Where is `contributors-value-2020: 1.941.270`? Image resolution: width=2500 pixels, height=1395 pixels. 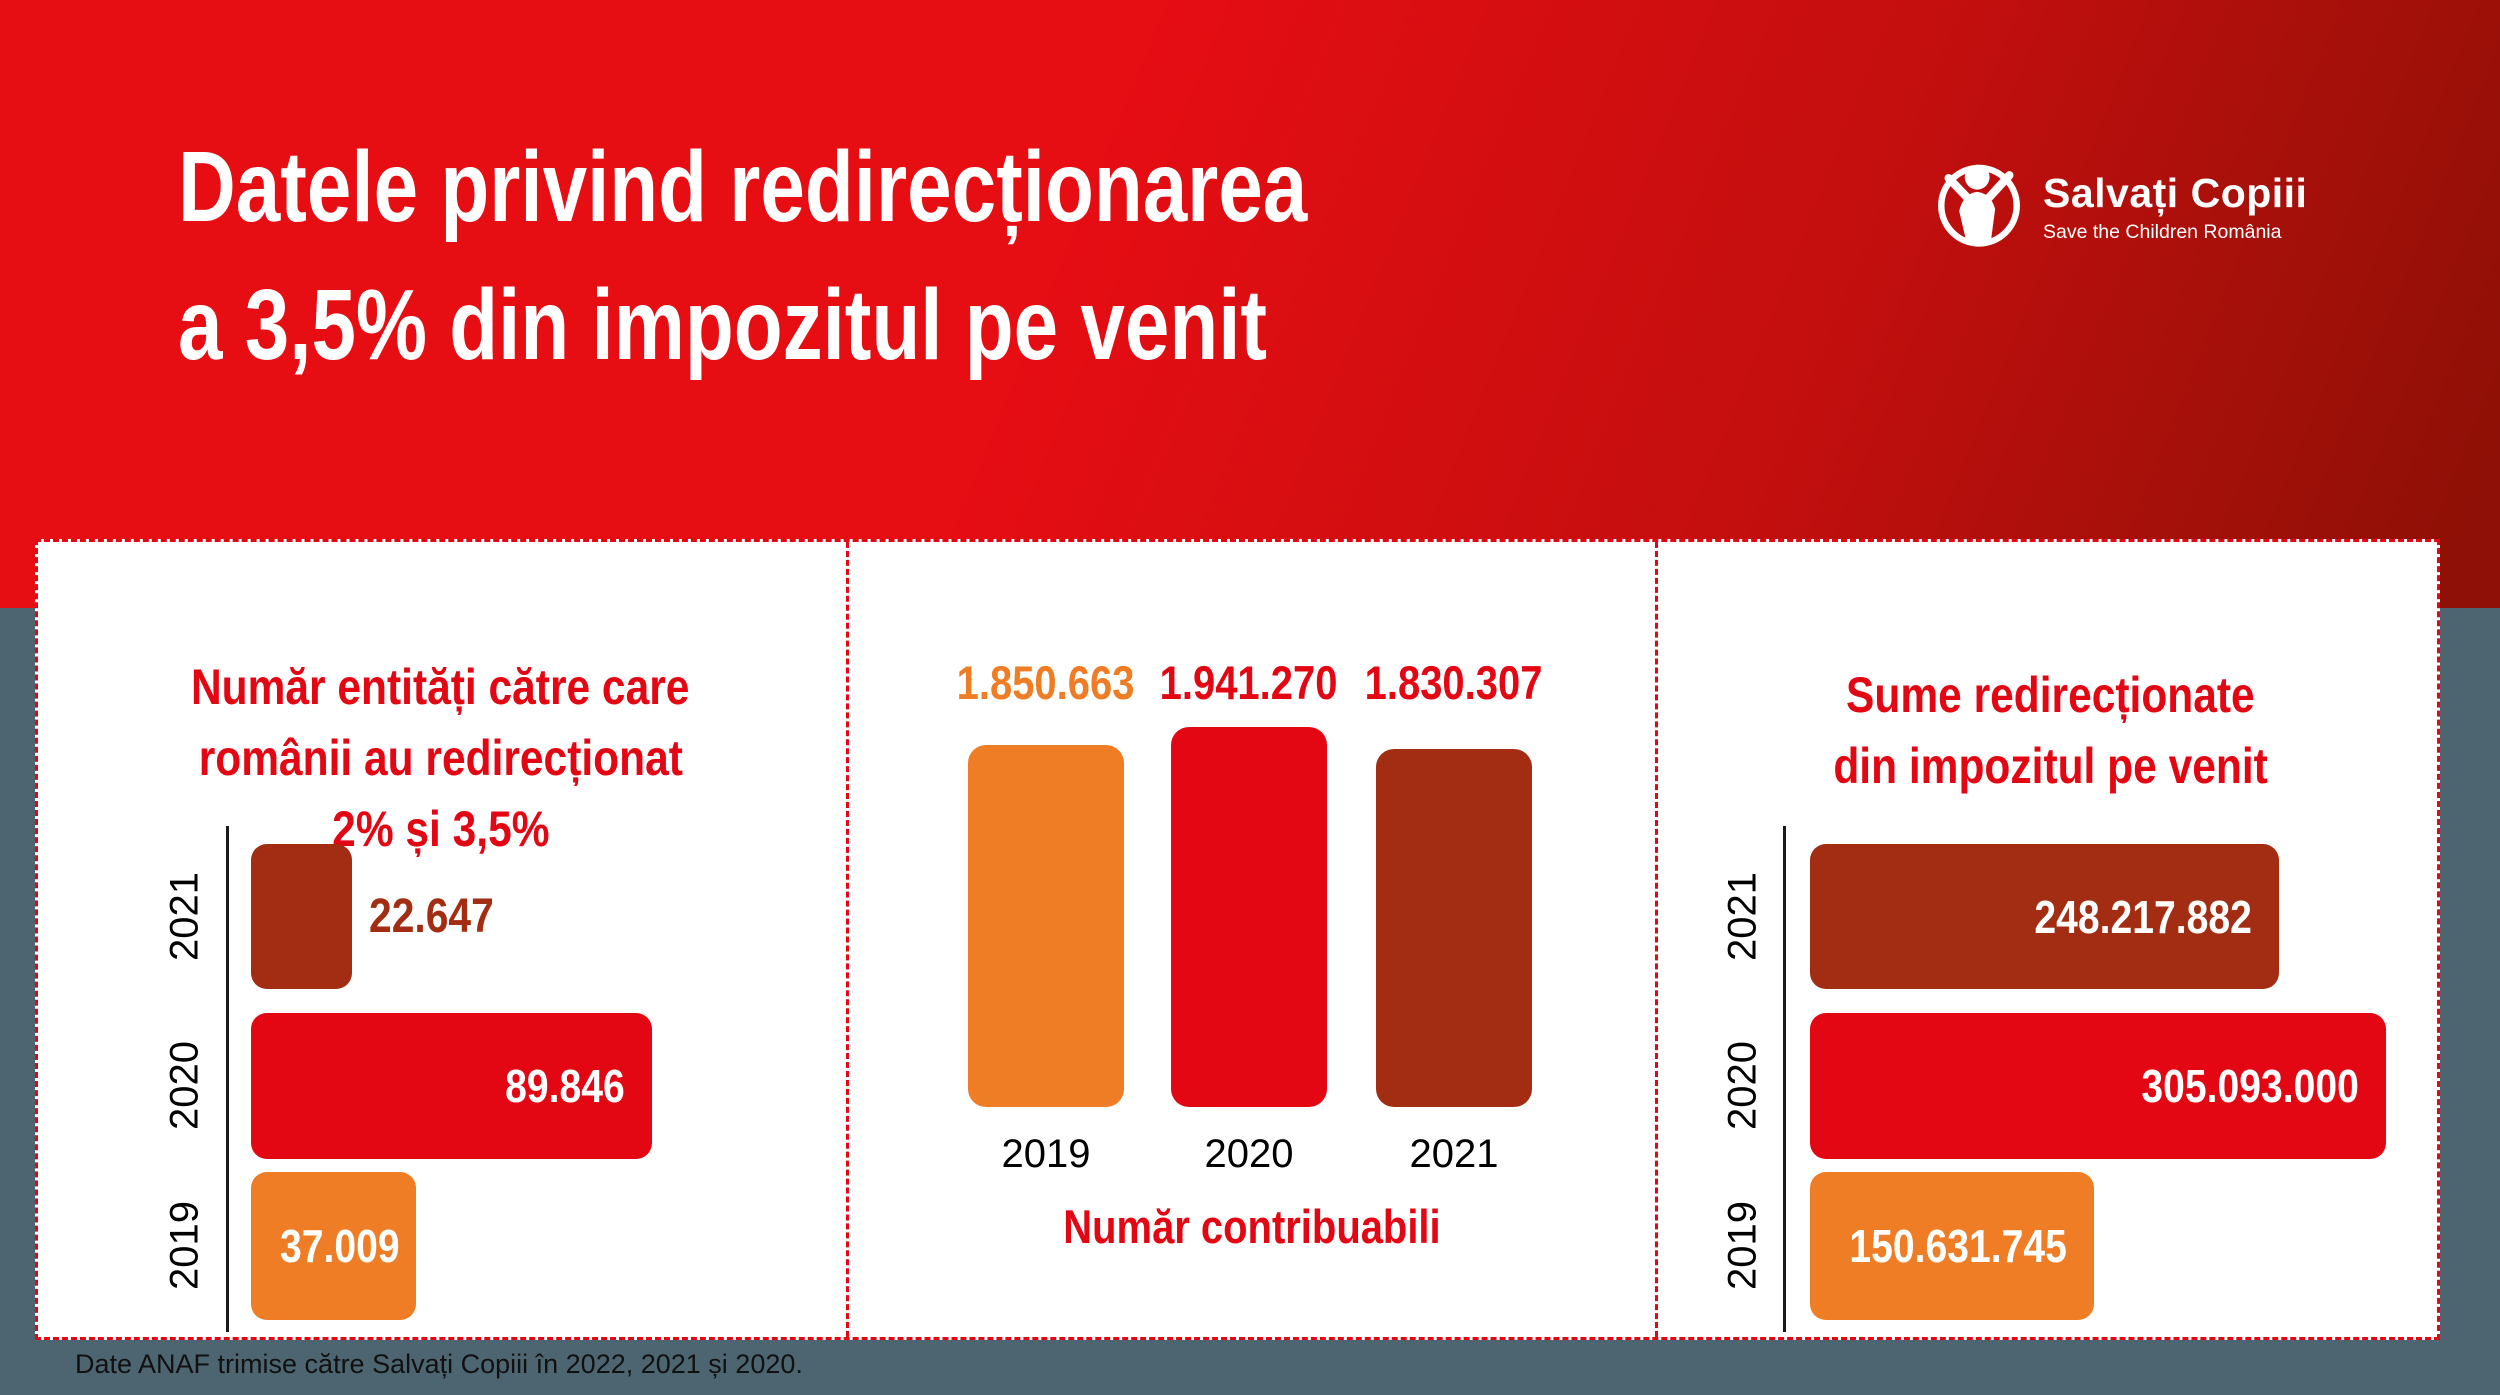
contributors-value-2020: 1.941.270 is located at coordinates (1249, 682).